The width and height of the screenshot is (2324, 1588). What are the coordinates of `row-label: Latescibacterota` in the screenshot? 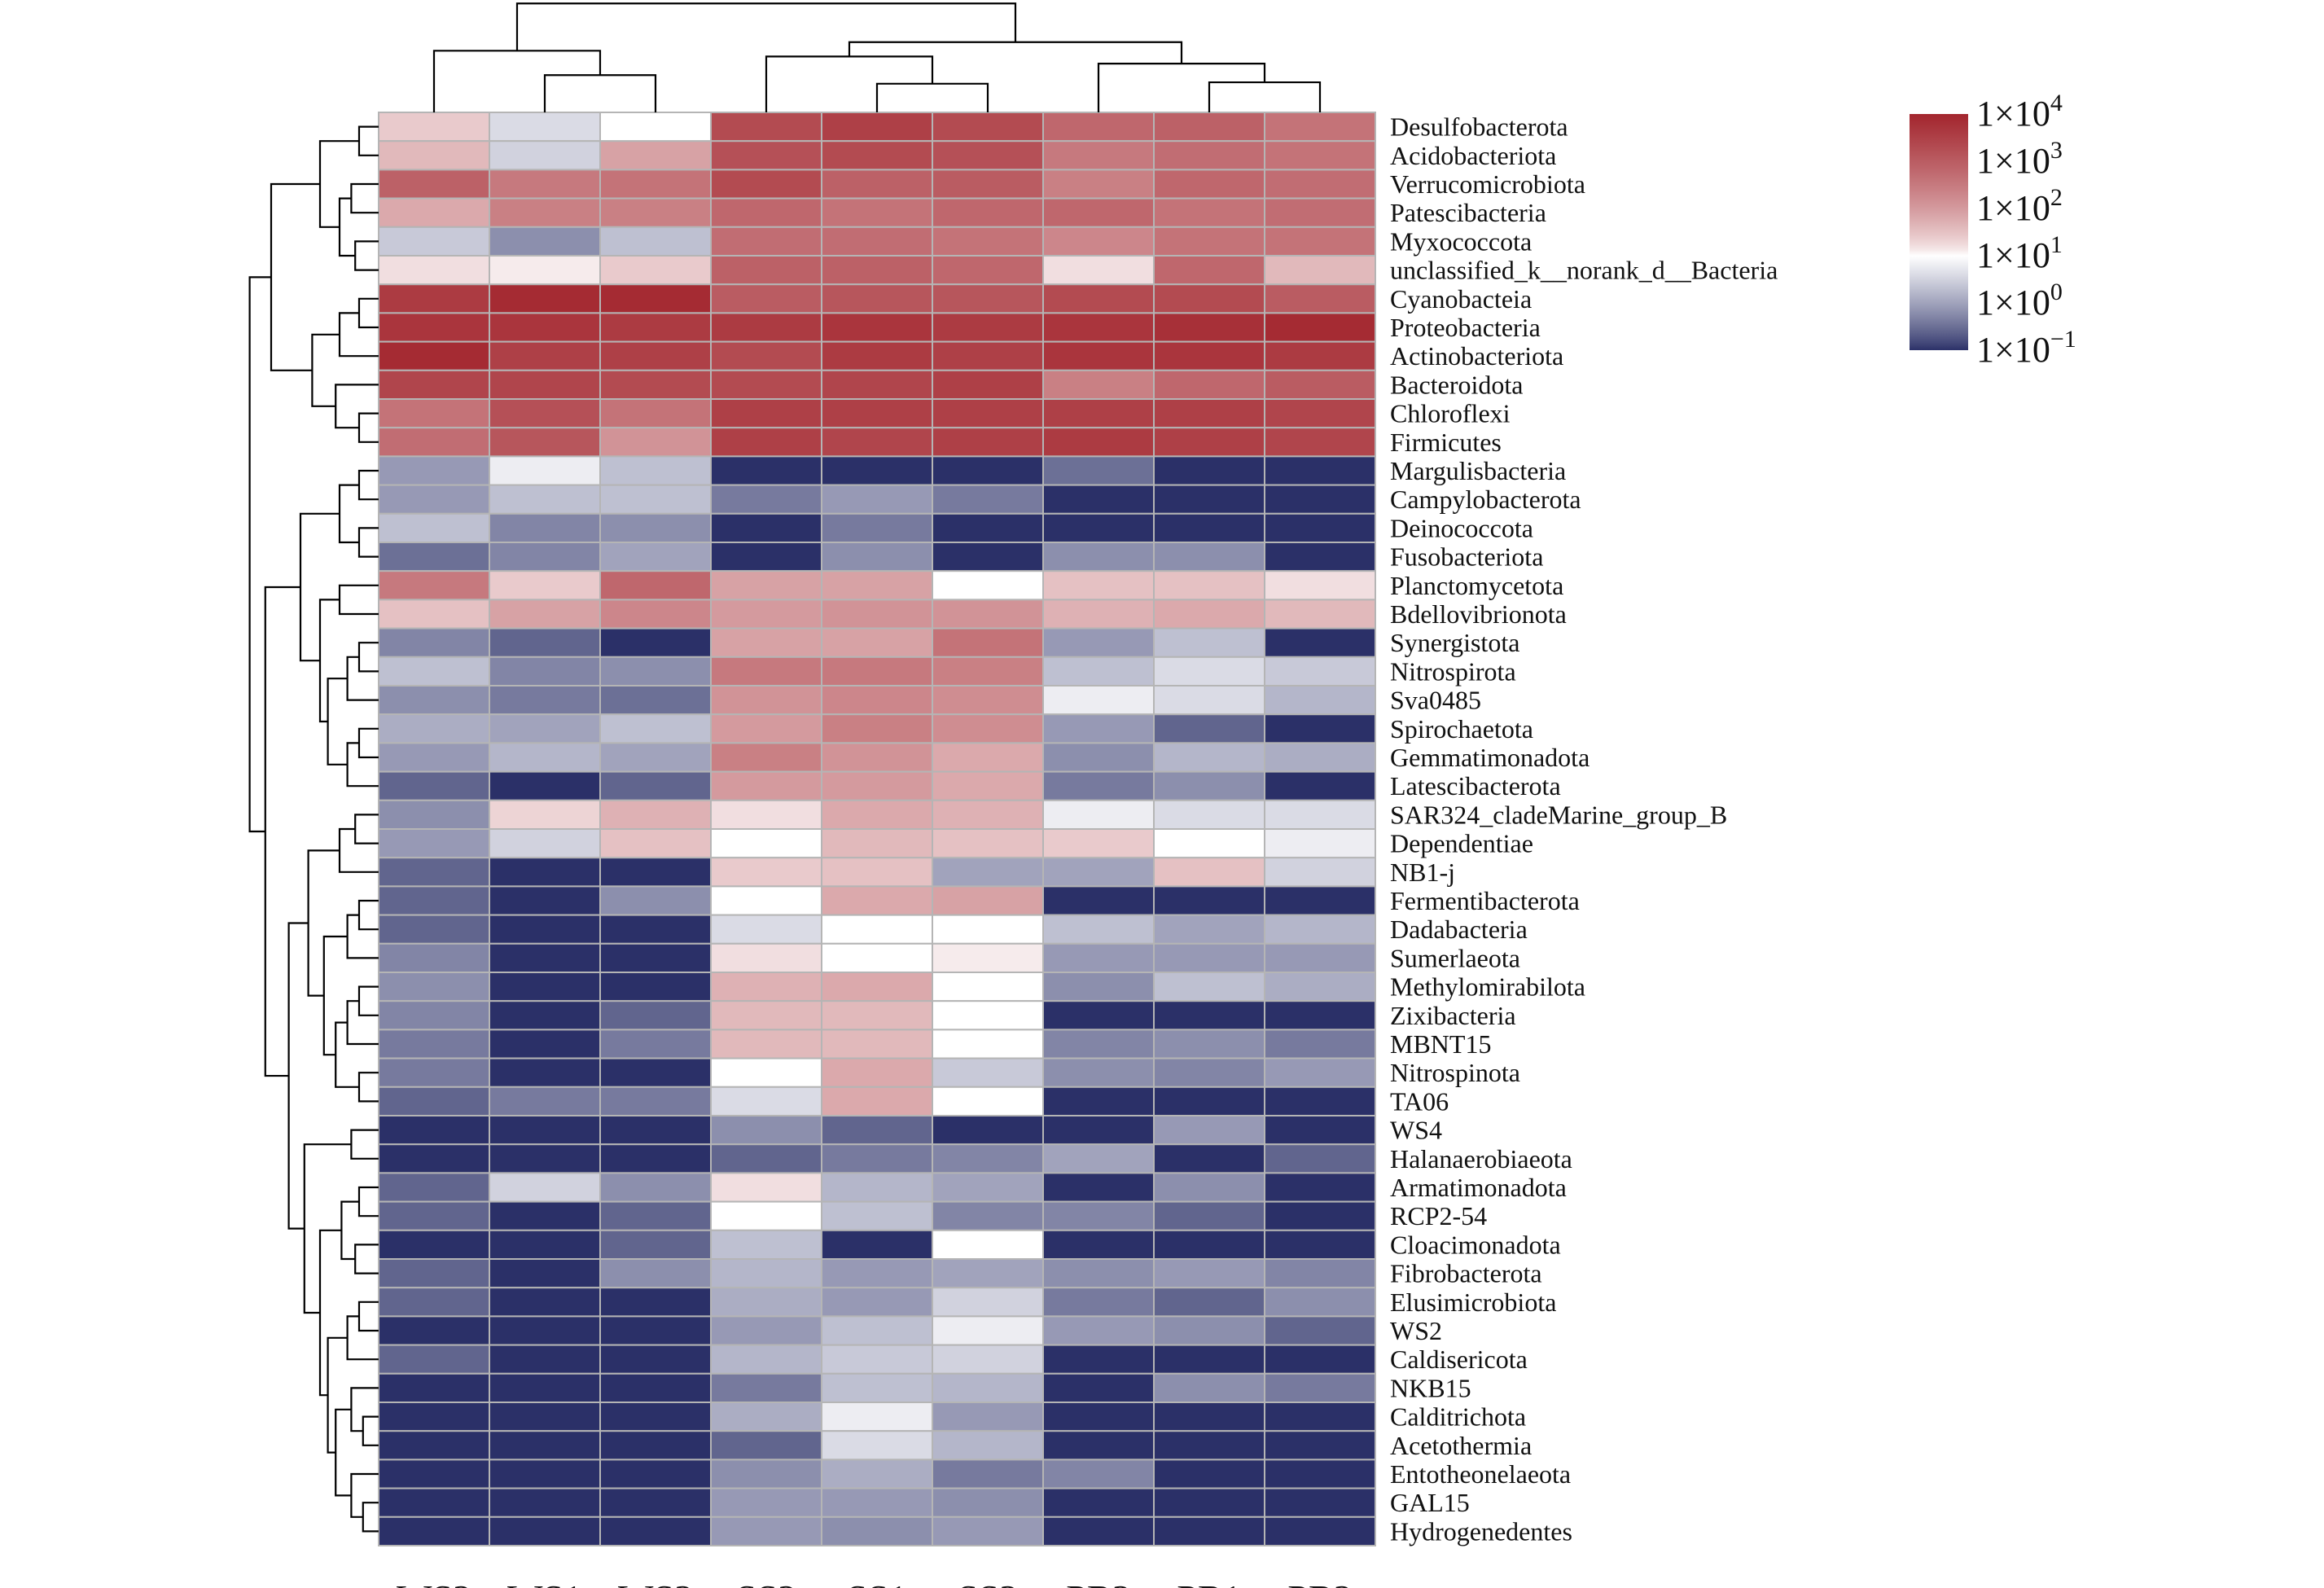 It's located at (1475, 786).